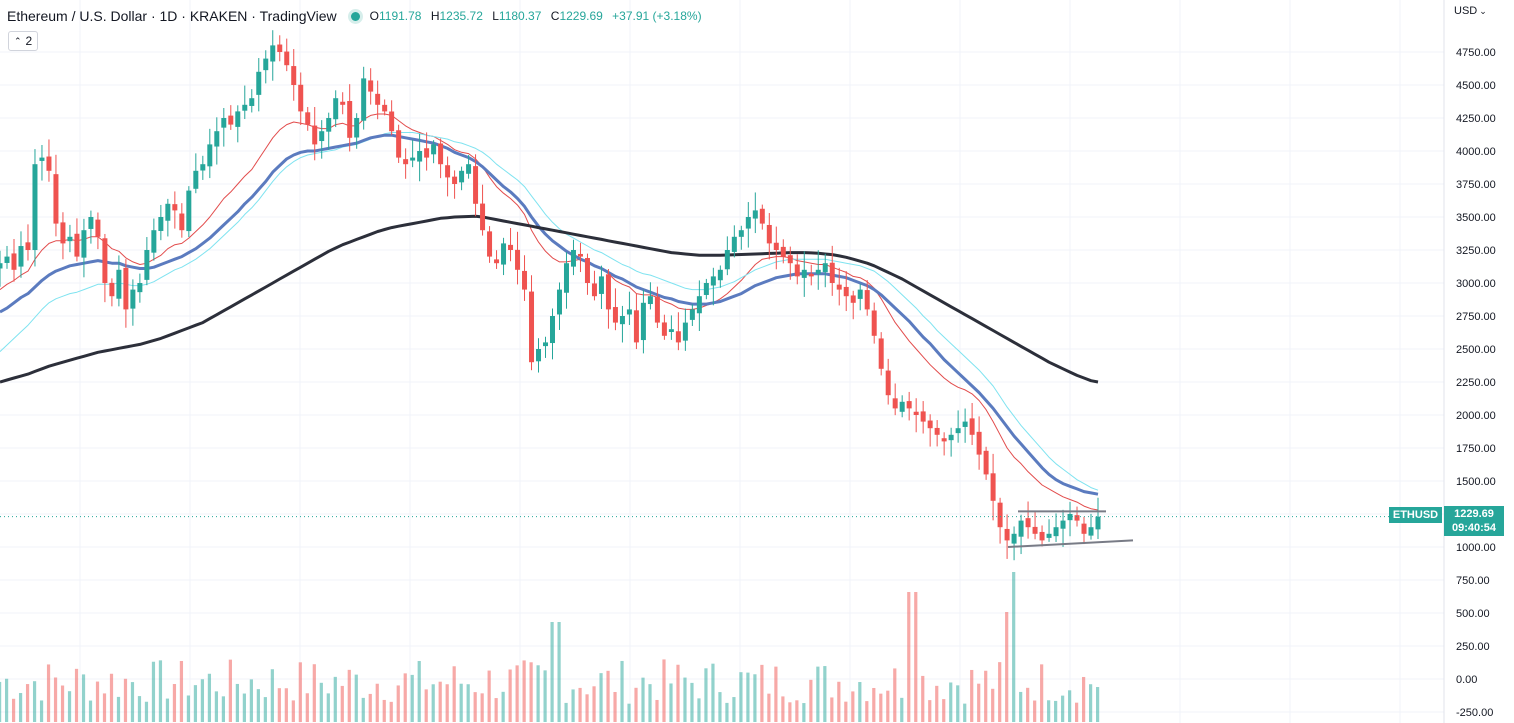 Image resolution: width=1514 pixels, height=723 pixels. I want to click on symbol-price-tag: ETHUSD, so click(1415, 515).